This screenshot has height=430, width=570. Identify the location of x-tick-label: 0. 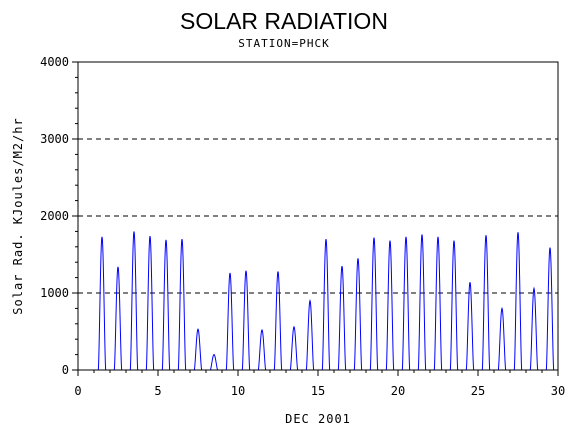
(77, 391).